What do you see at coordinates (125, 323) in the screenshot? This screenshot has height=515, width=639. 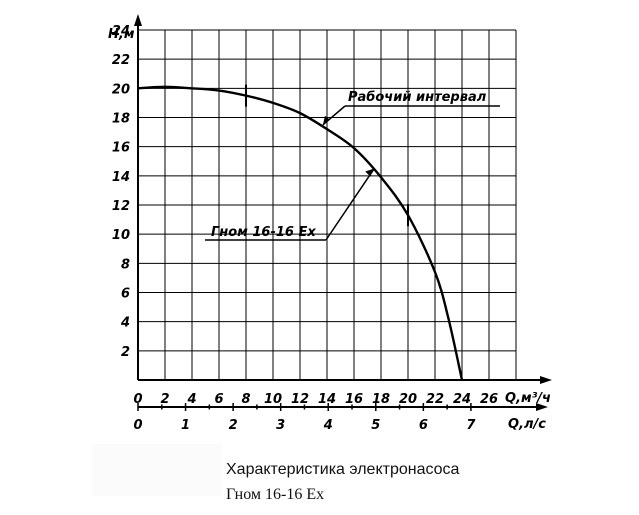 I see `y-tick-label: 4` at bounding box center [125, 323].